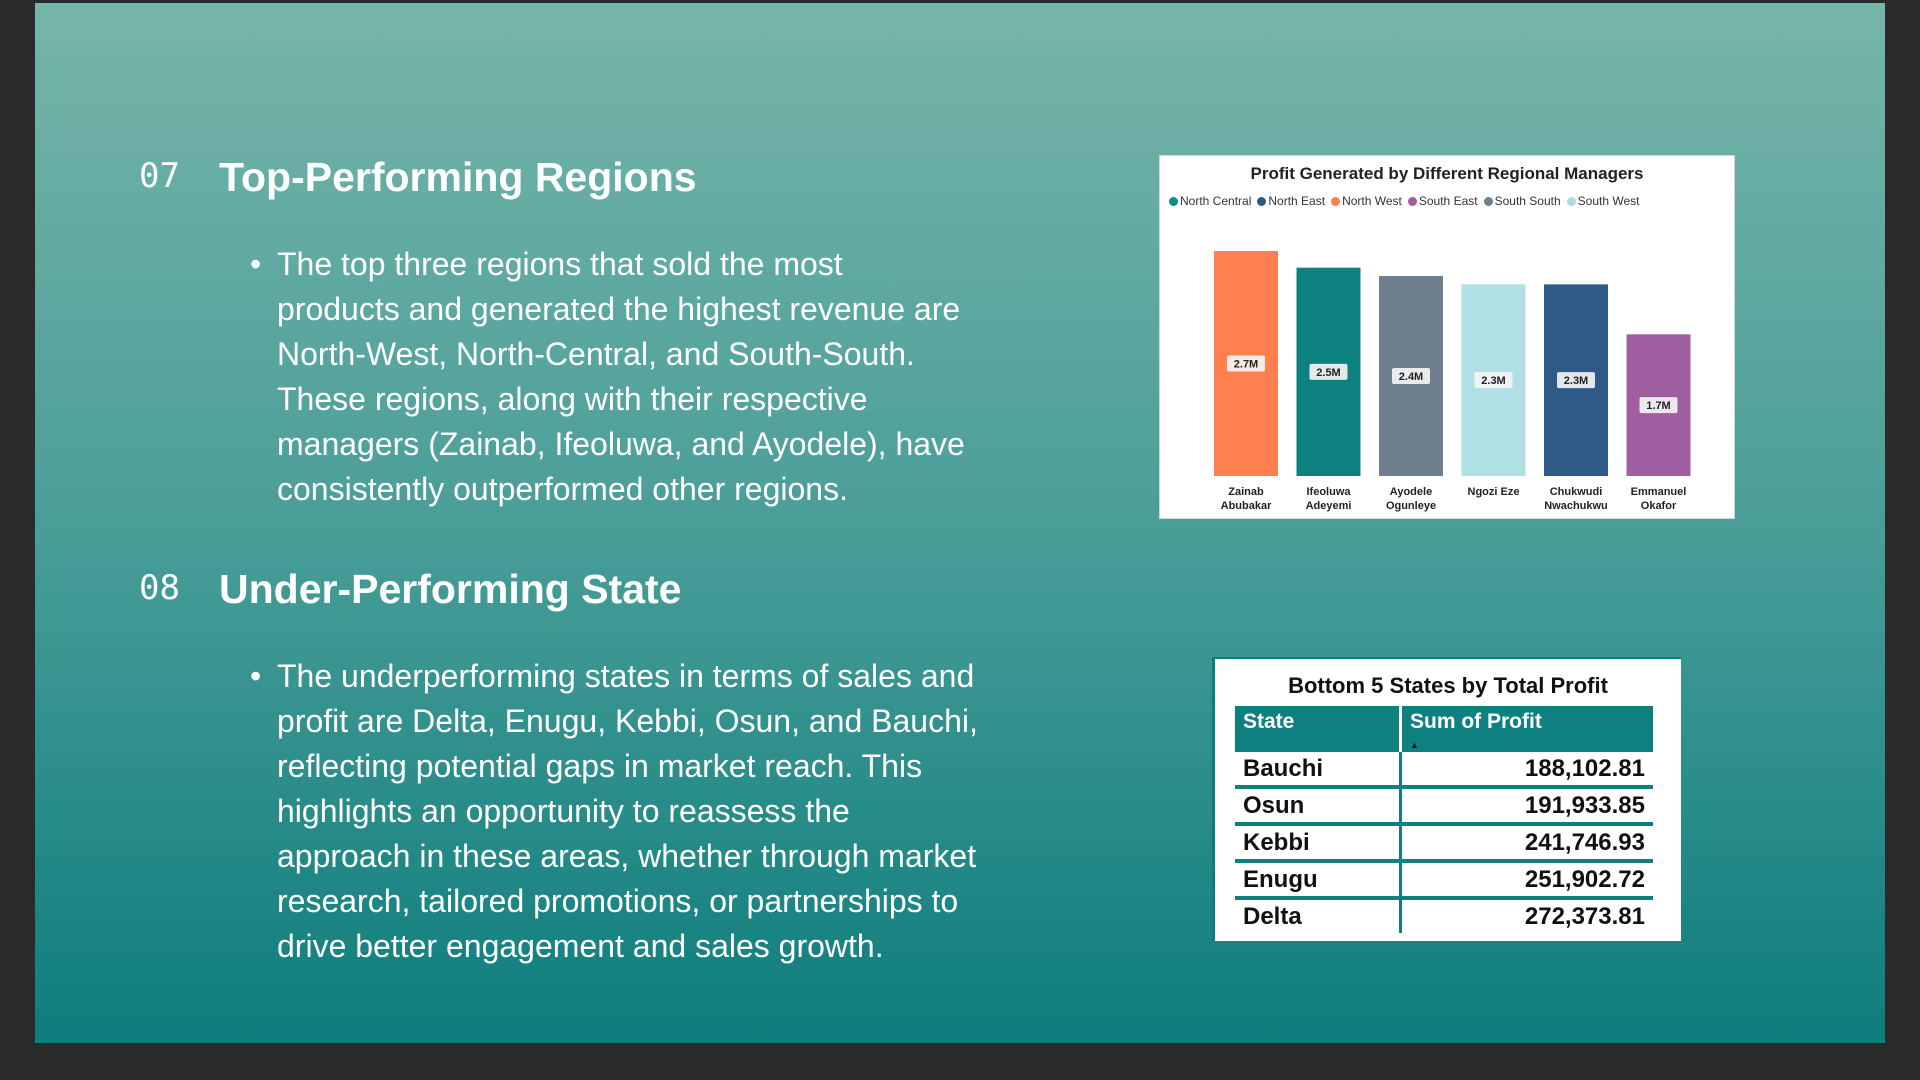  I want to click on legend-item: South South, so click(1522, 201).